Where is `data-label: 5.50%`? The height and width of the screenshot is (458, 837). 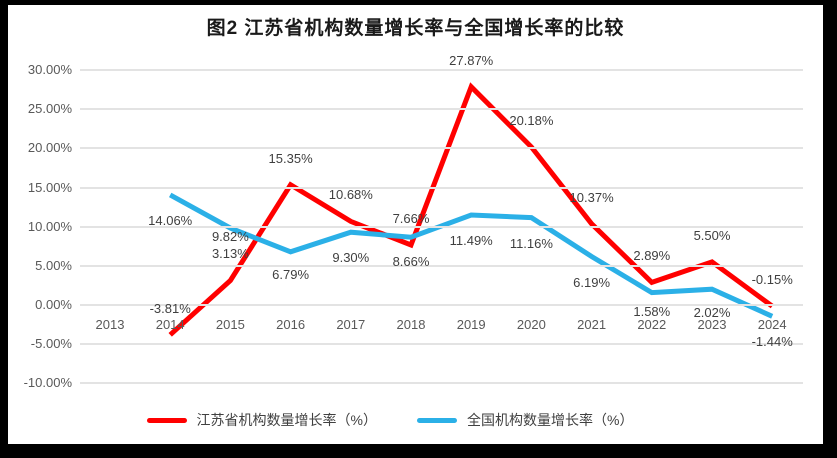
data-label: 5.50% is located at coordinates (712, 235).